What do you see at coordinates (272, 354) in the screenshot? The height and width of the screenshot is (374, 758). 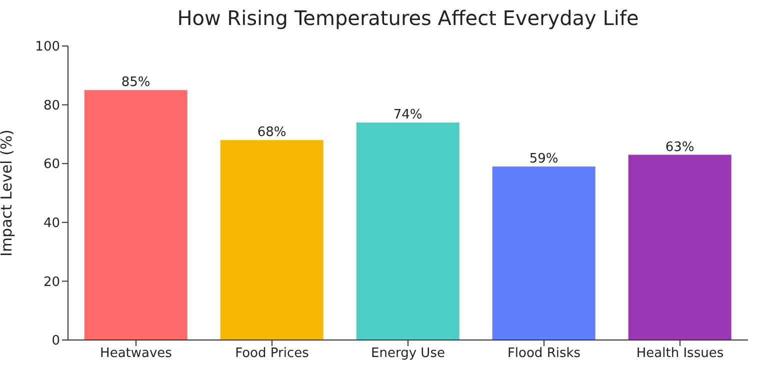 I see `x-tick-label: Food Prices` at bounding box center [272, 354].